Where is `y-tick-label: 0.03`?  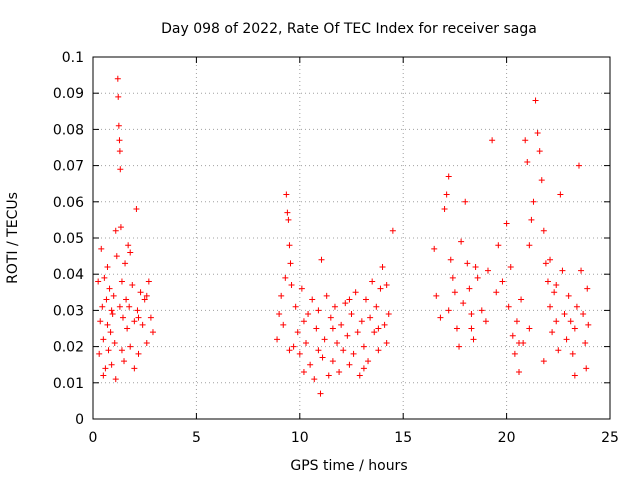 y-tick-label: 0.03 is located at coordinates (68, 311).